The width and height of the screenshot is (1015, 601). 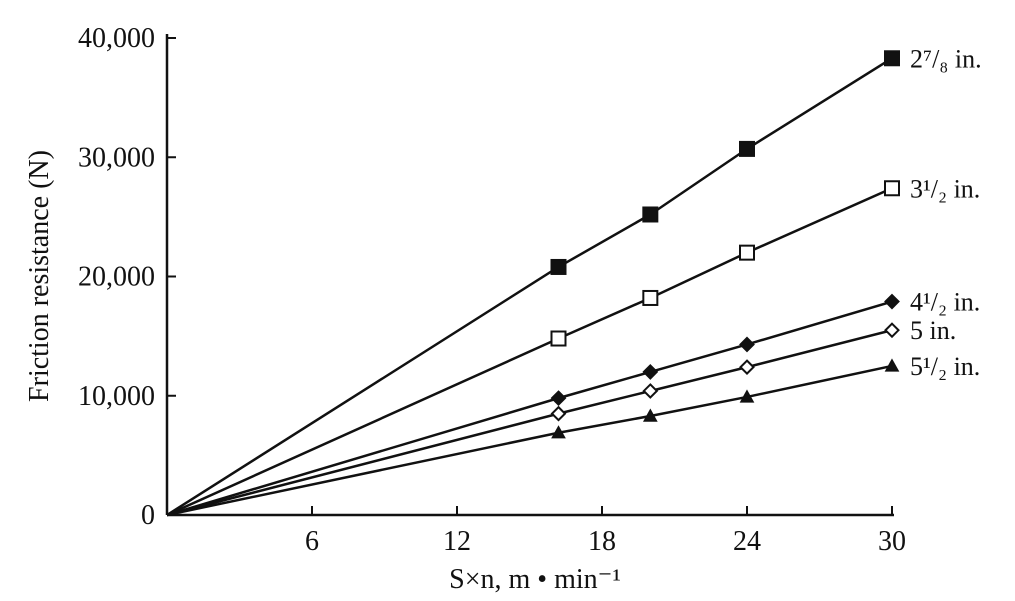 What do you see at coordinates (945, 188) in the screenshot?
I see `series-label: 3¹/₂ in.` at bounding box center [945, 188].